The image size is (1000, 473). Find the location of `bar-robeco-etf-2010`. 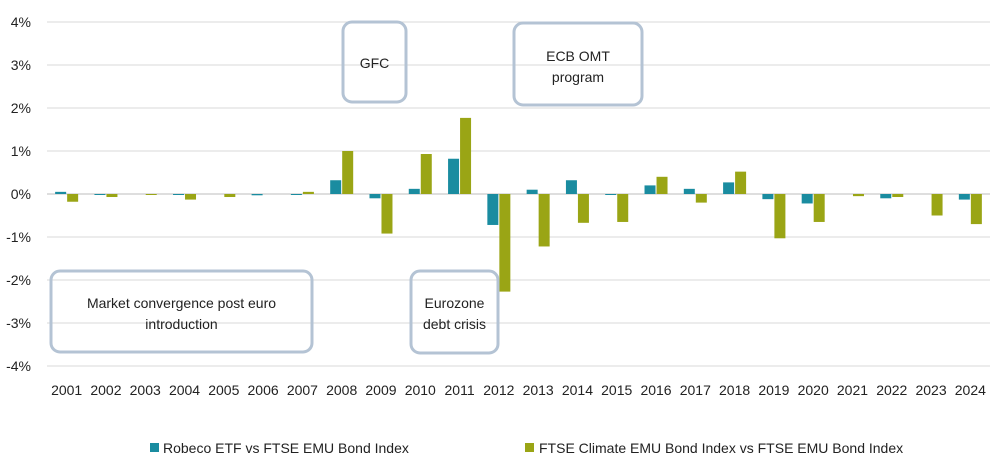

bar-robeco-etf-2010 is located at coordinates (414, 191).